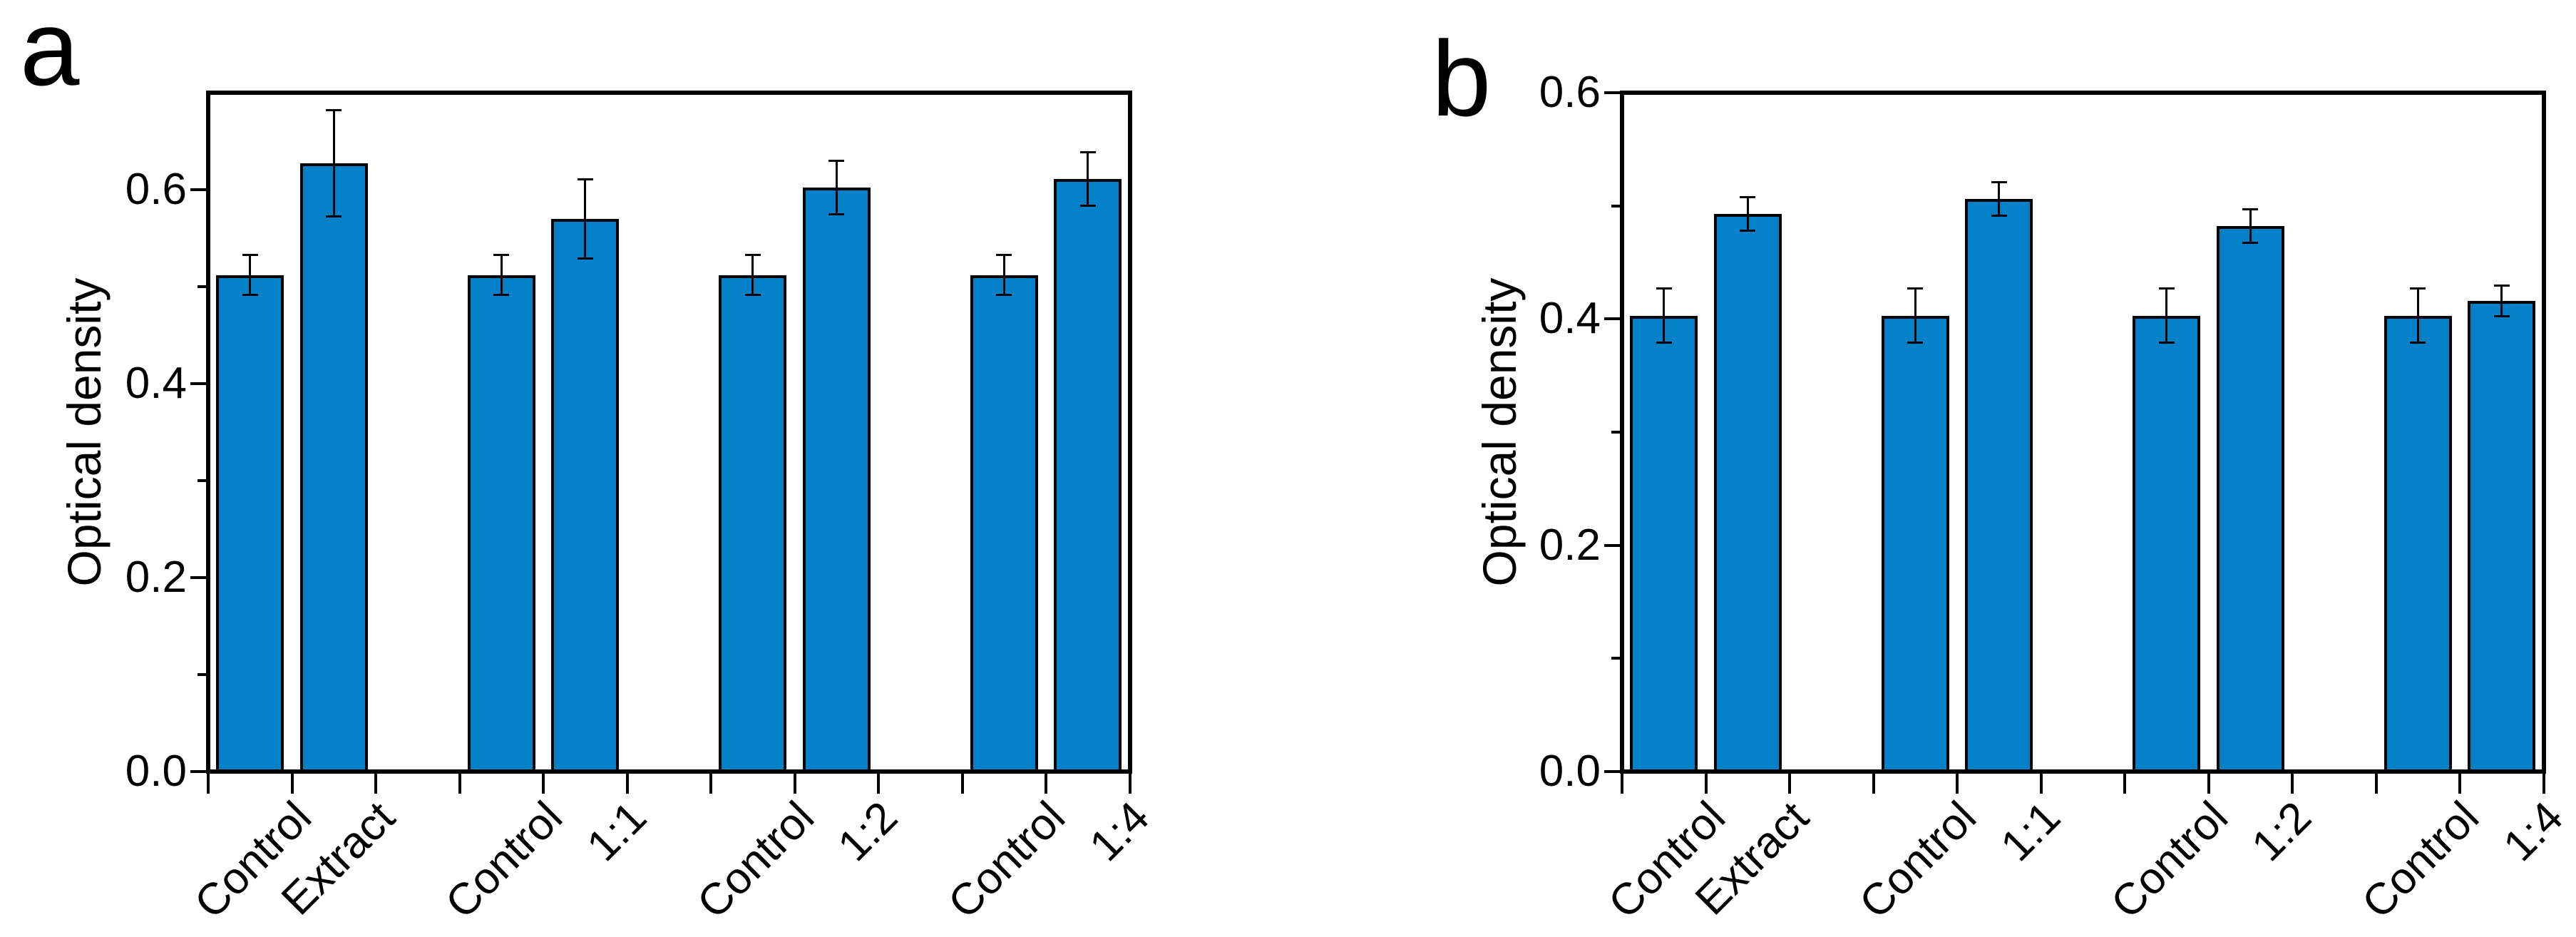 Image resolution: width=2576 pixels, height=937 pixels. Describe the element at coordinates (1499, 432) in the screenshot. I see `y-axis-title-b: Optical density` at that location.